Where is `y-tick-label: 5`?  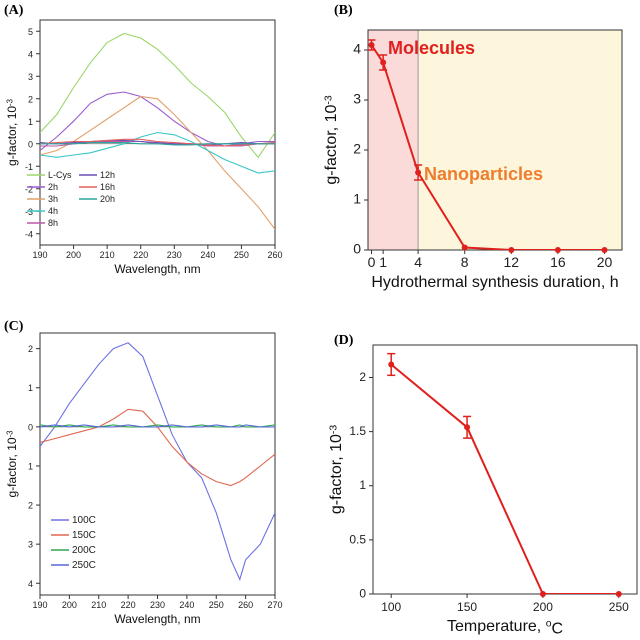
y-tick-label: 5 is located at coordinates (30, 32).